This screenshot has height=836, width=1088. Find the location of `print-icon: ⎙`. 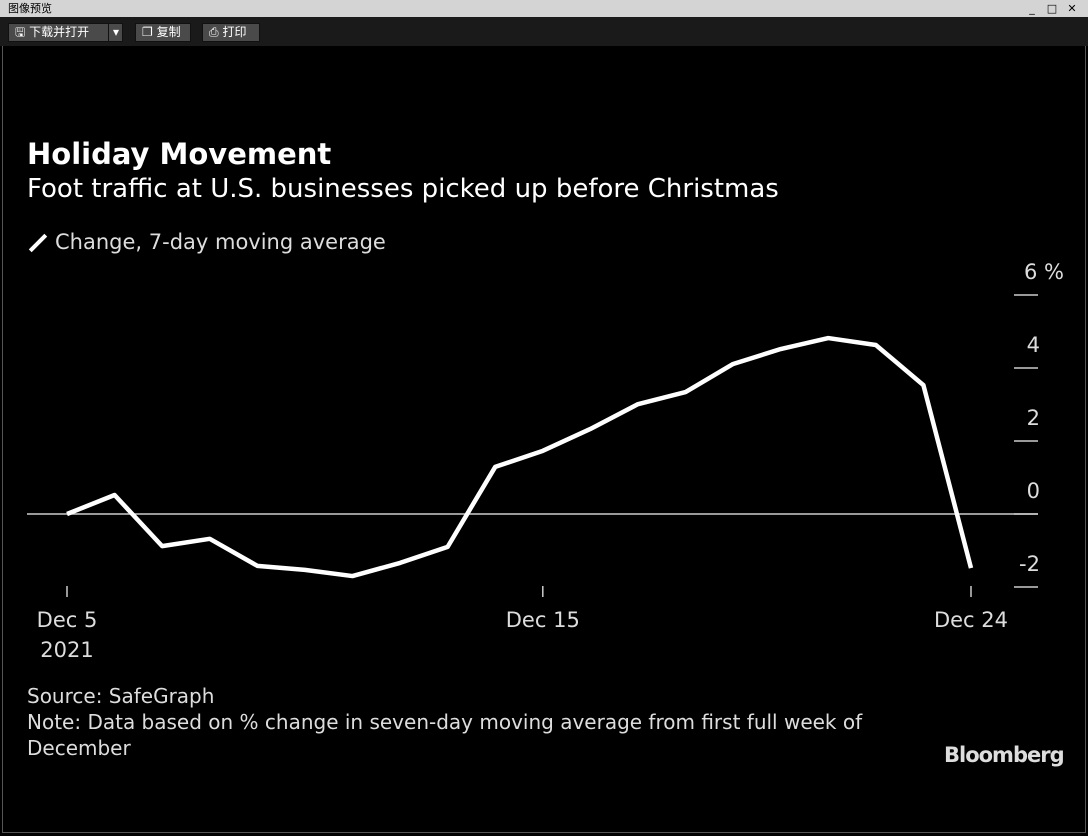

print-icon: ⎙ is located at coordinates (214, 32).